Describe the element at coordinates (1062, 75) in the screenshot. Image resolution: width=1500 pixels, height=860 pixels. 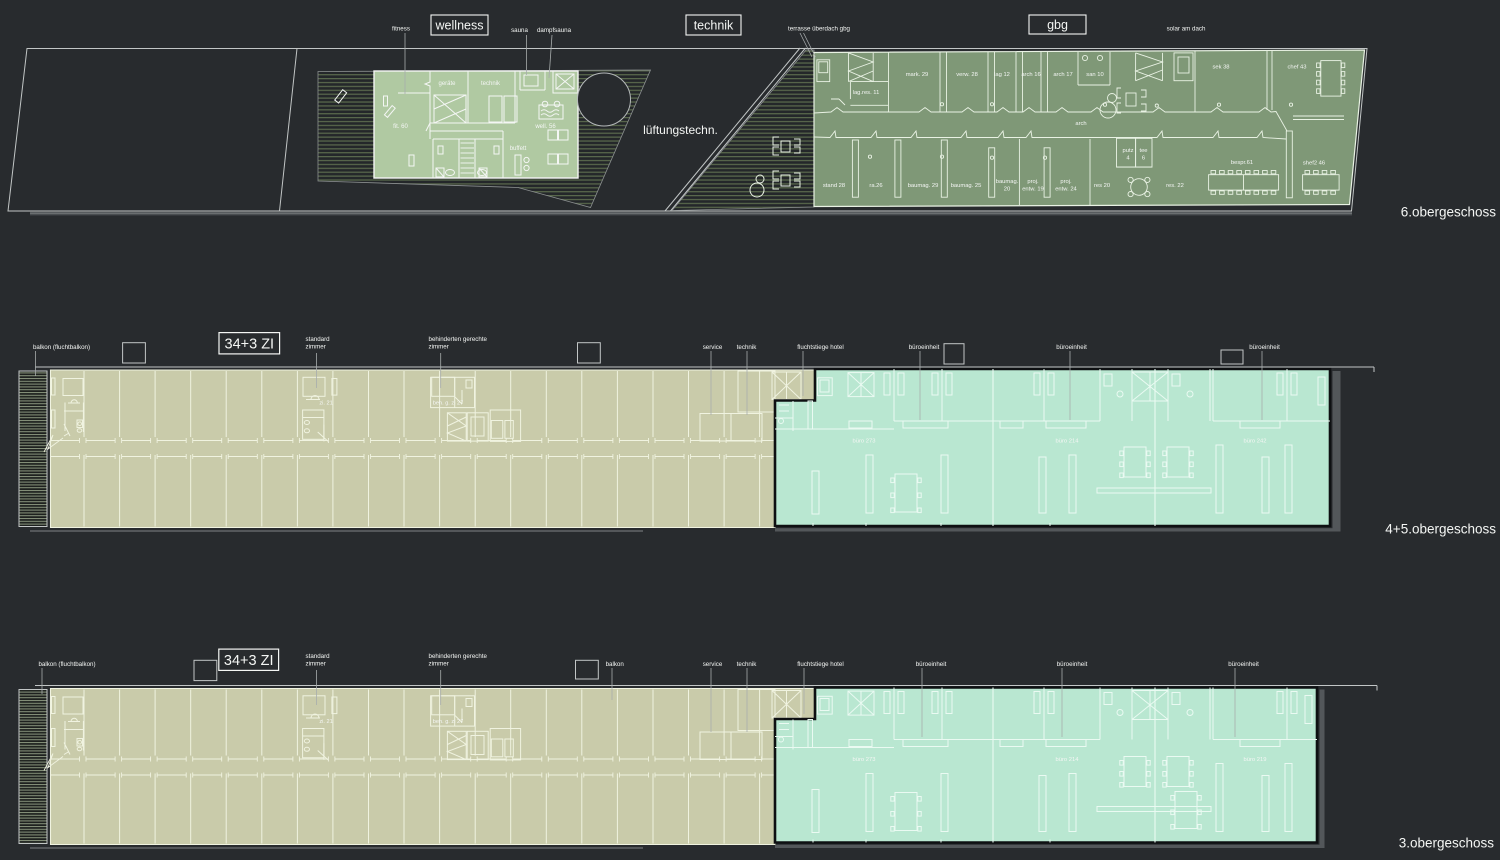
I see `svg-text: arch 17` at that location.